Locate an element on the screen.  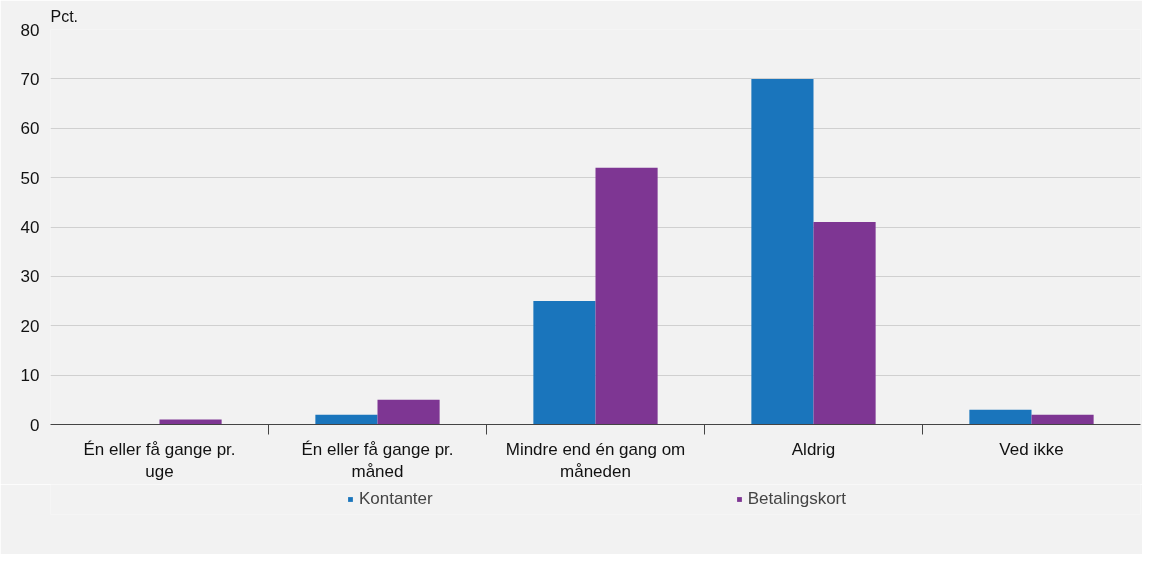
y-tick-label: 20 is located at coordinates (30, 326).